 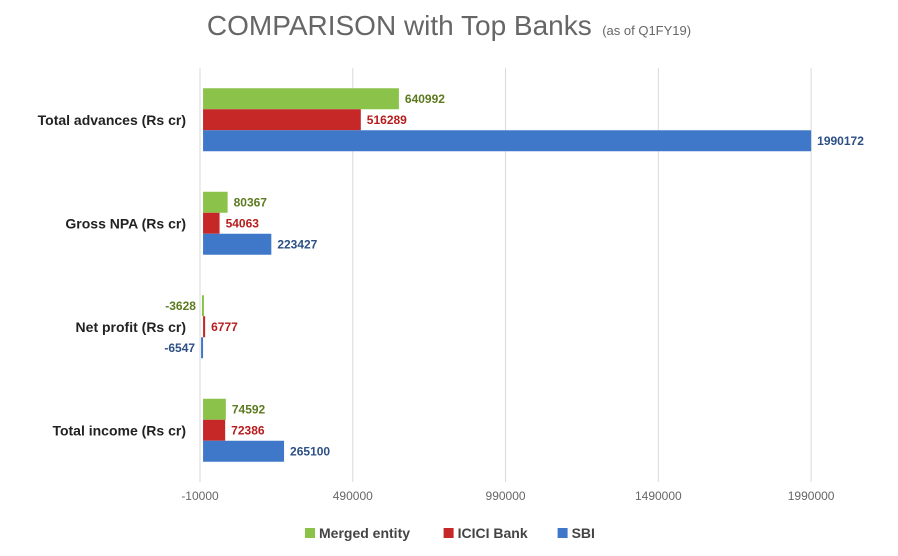 What do you see at coordinates (200, 496) in the screenshot?
I see `x-tick-label: -10000` at bounding box center [200, 496].